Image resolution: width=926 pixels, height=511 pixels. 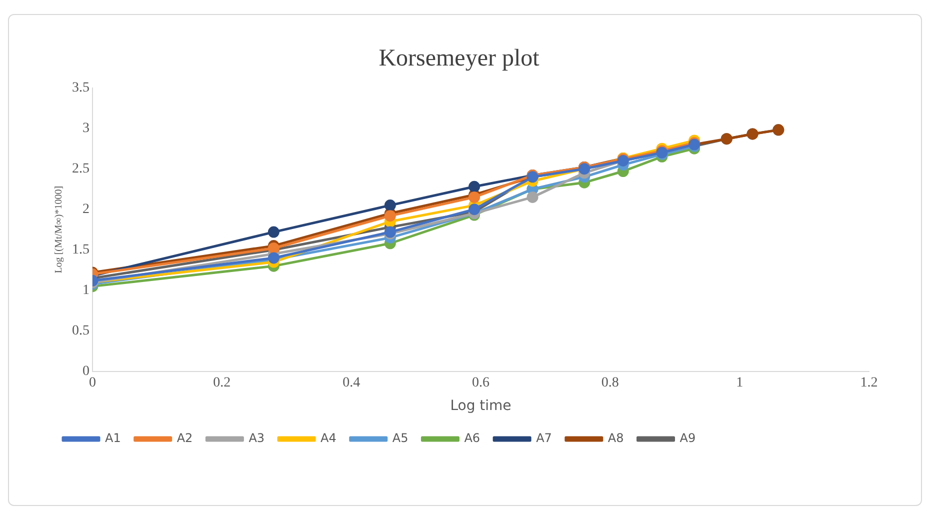 What do you see at coordinates (256, 438) in the screenshot?
I see `legend-label: A3` at bounding box center [256, 438].